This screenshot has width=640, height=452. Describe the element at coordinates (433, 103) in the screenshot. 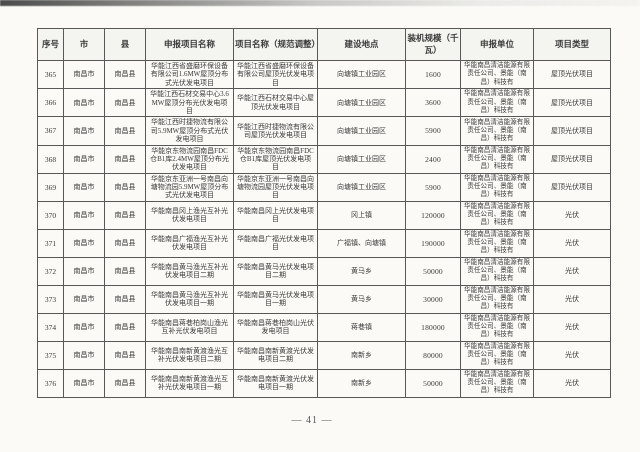

I see `cell-col-capacity-kw: 3600` at that location.